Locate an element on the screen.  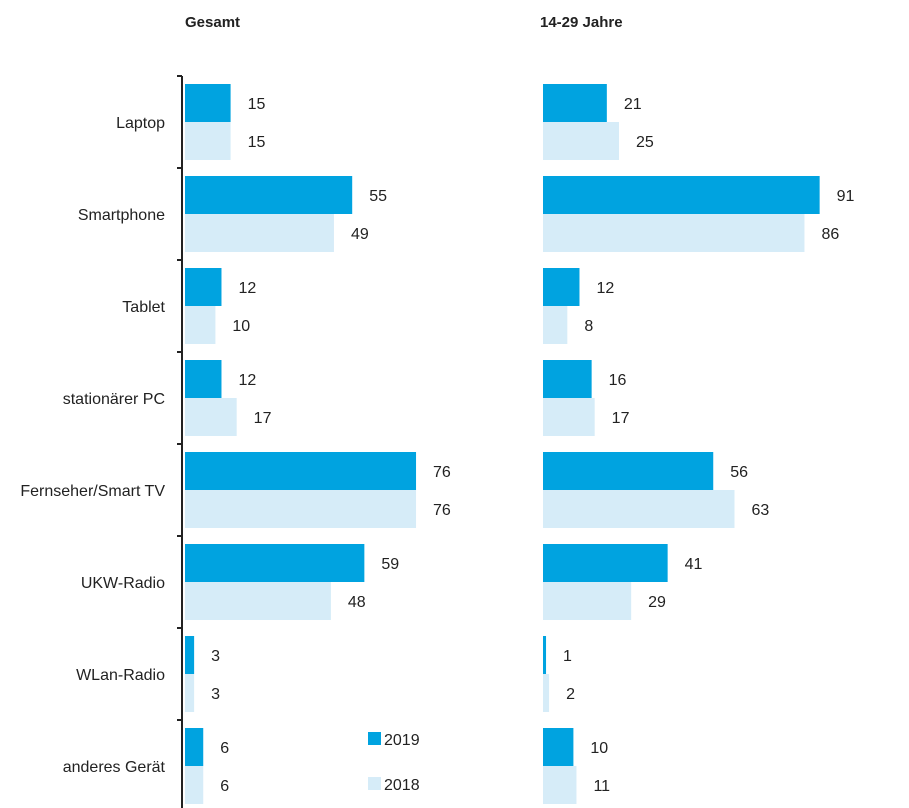
bar-14-29-jahre-2019-tablet is located at coordinates (561, 287).